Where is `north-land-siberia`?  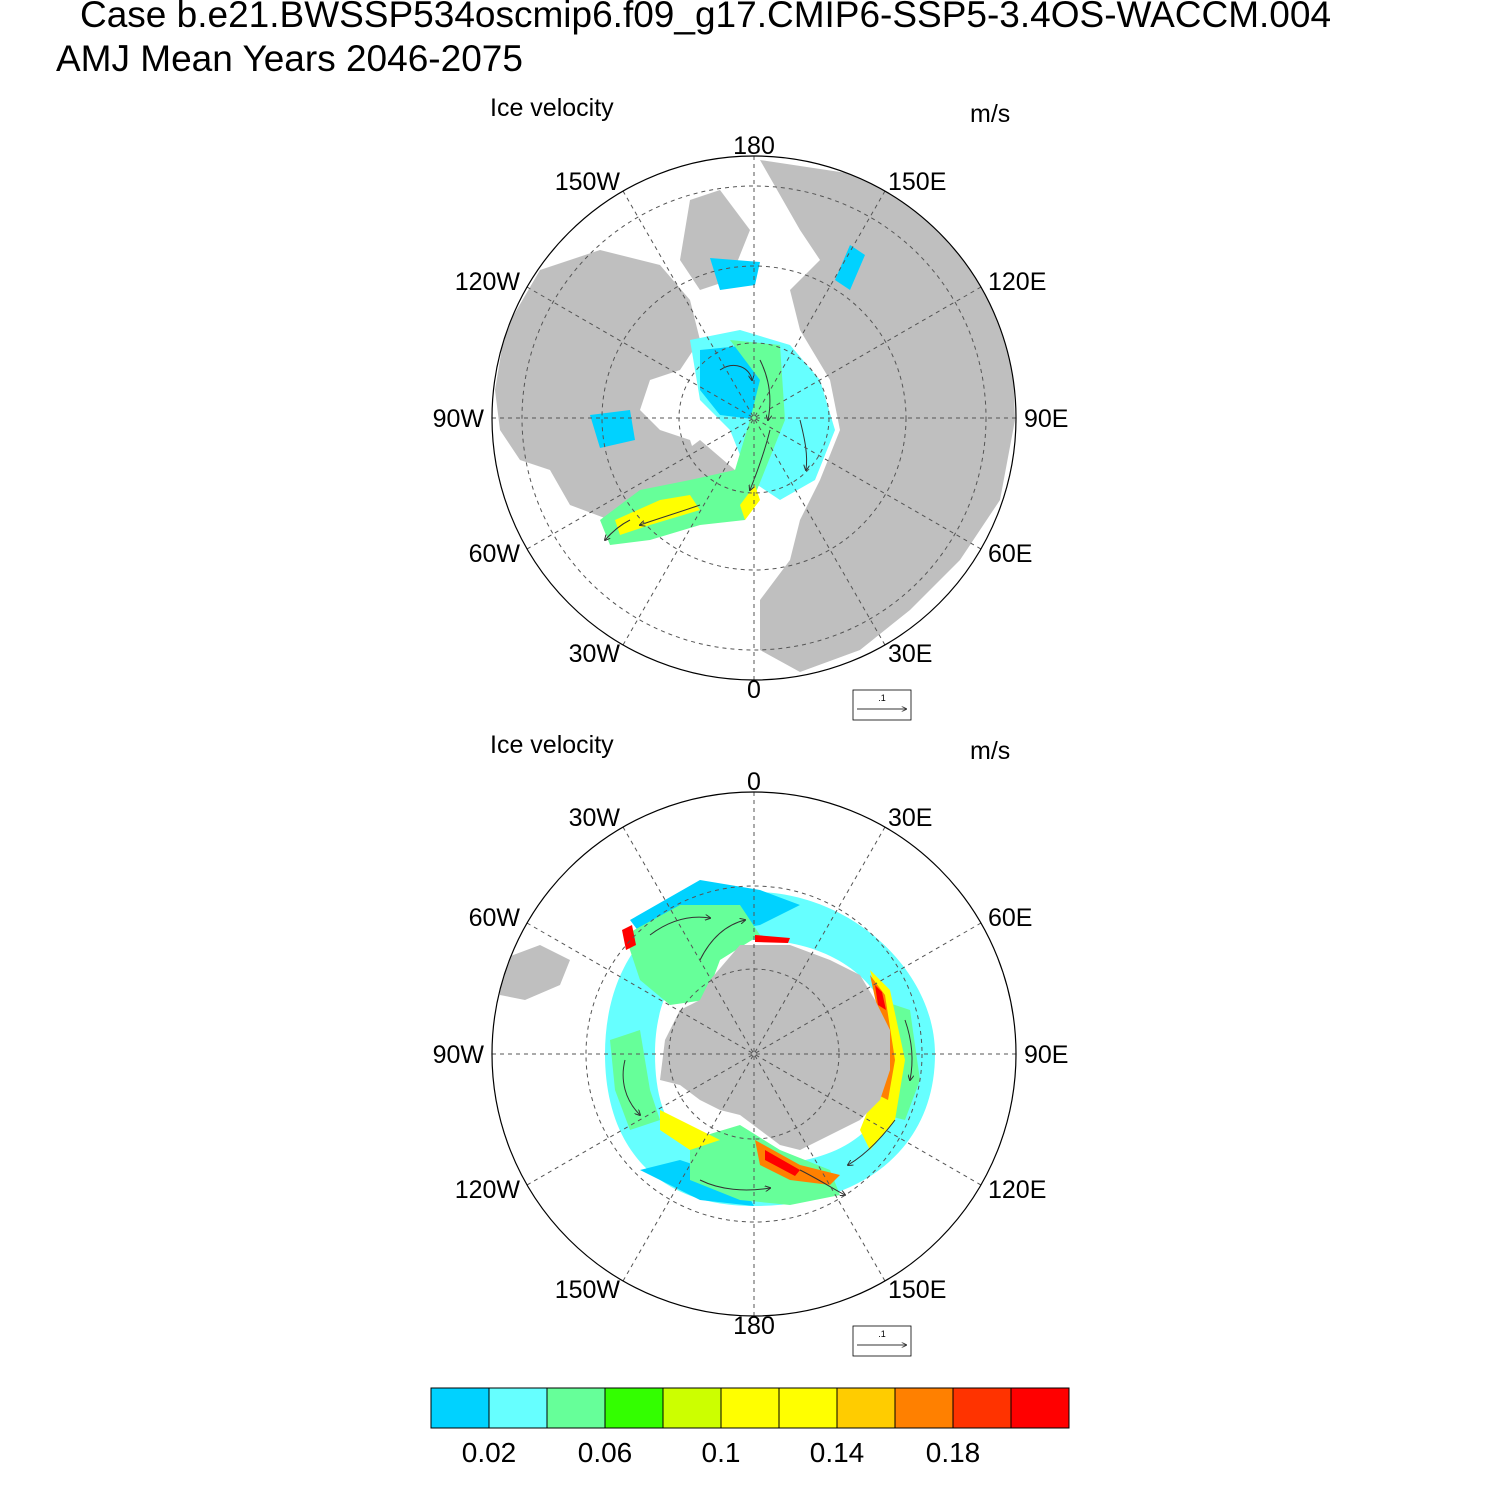 north-land-siberia is located at coordinates (887, 416).